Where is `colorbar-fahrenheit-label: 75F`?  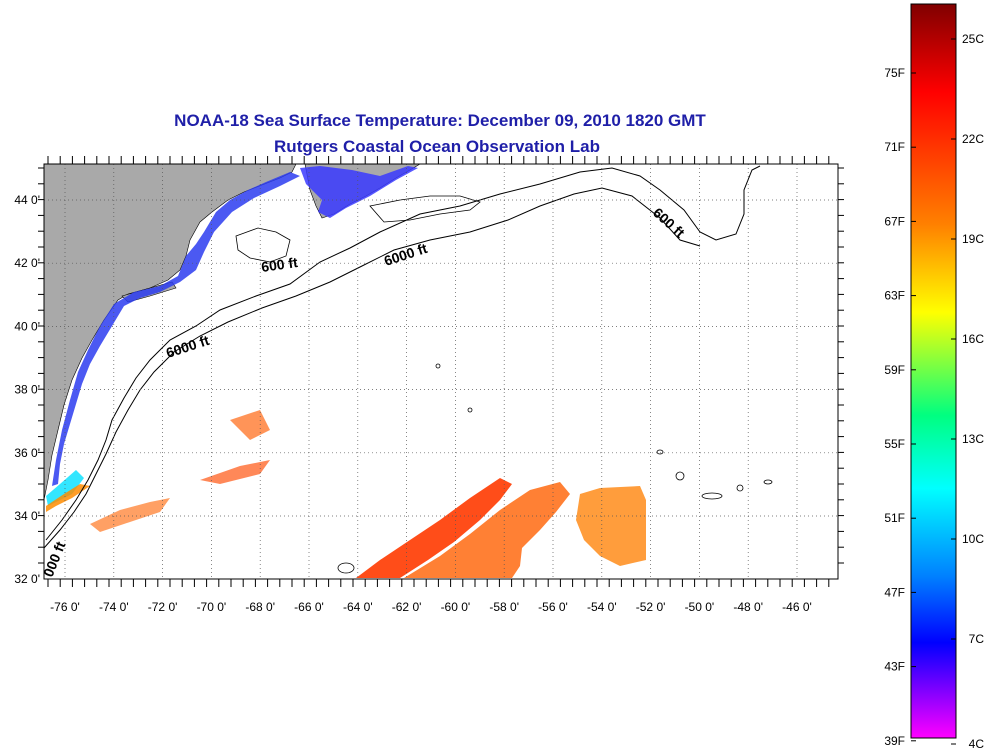
colorbar-fahrenheit-label: 75F is located at coordinates (894, 73).